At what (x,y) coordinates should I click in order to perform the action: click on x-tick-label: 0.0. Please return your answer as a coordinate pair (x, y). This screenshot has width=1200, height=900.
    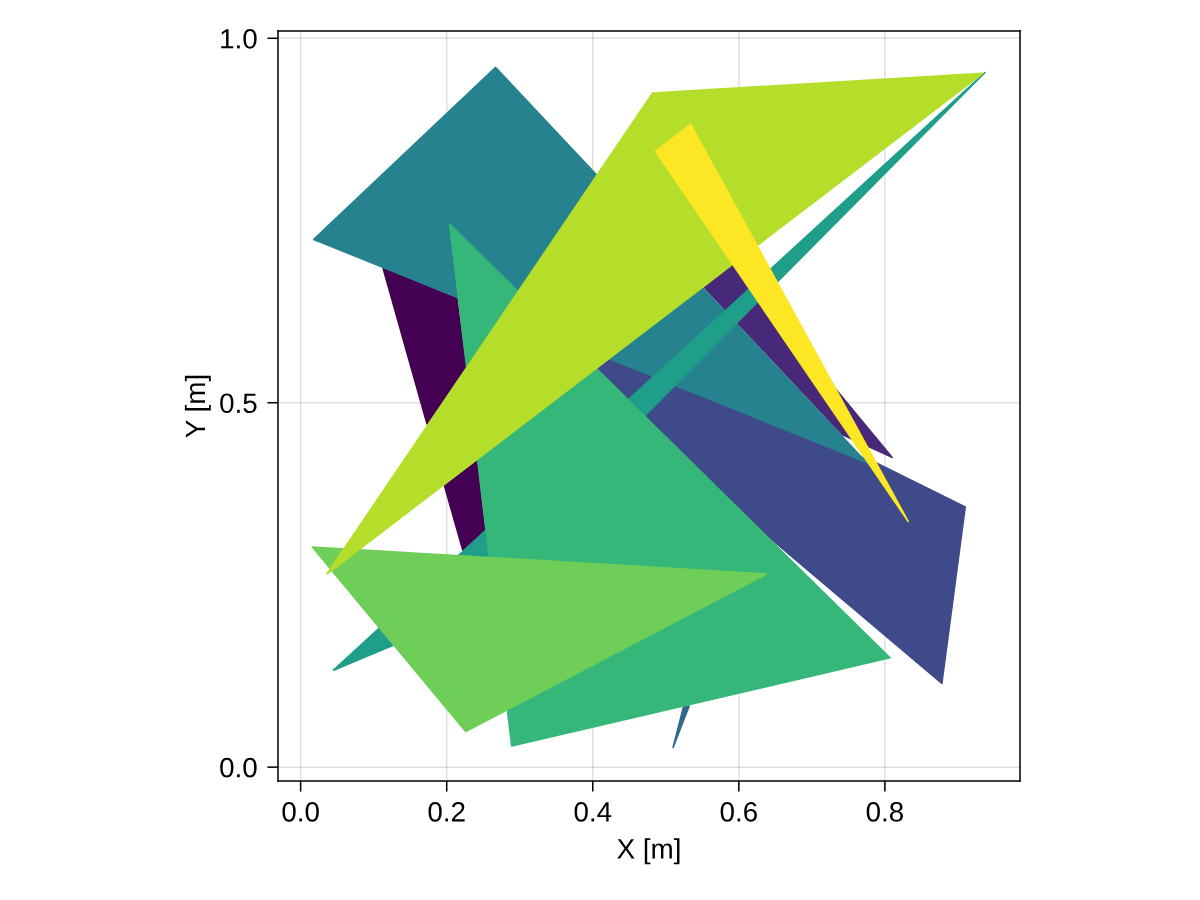
    Looking at the image, I should click on (300, 812).